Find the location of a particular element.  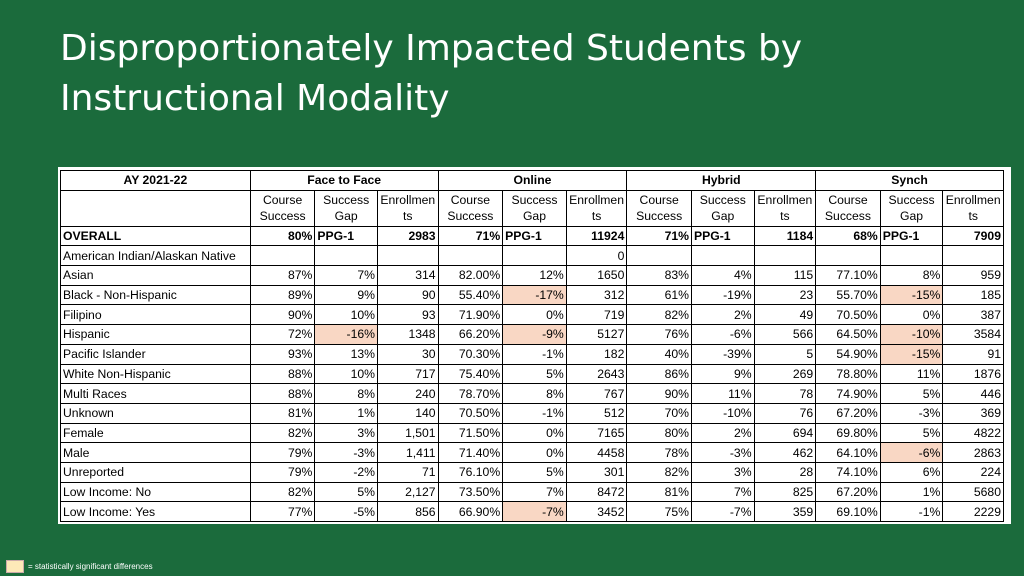

table-cell: 70.30% is located at coordinates (470, 354).